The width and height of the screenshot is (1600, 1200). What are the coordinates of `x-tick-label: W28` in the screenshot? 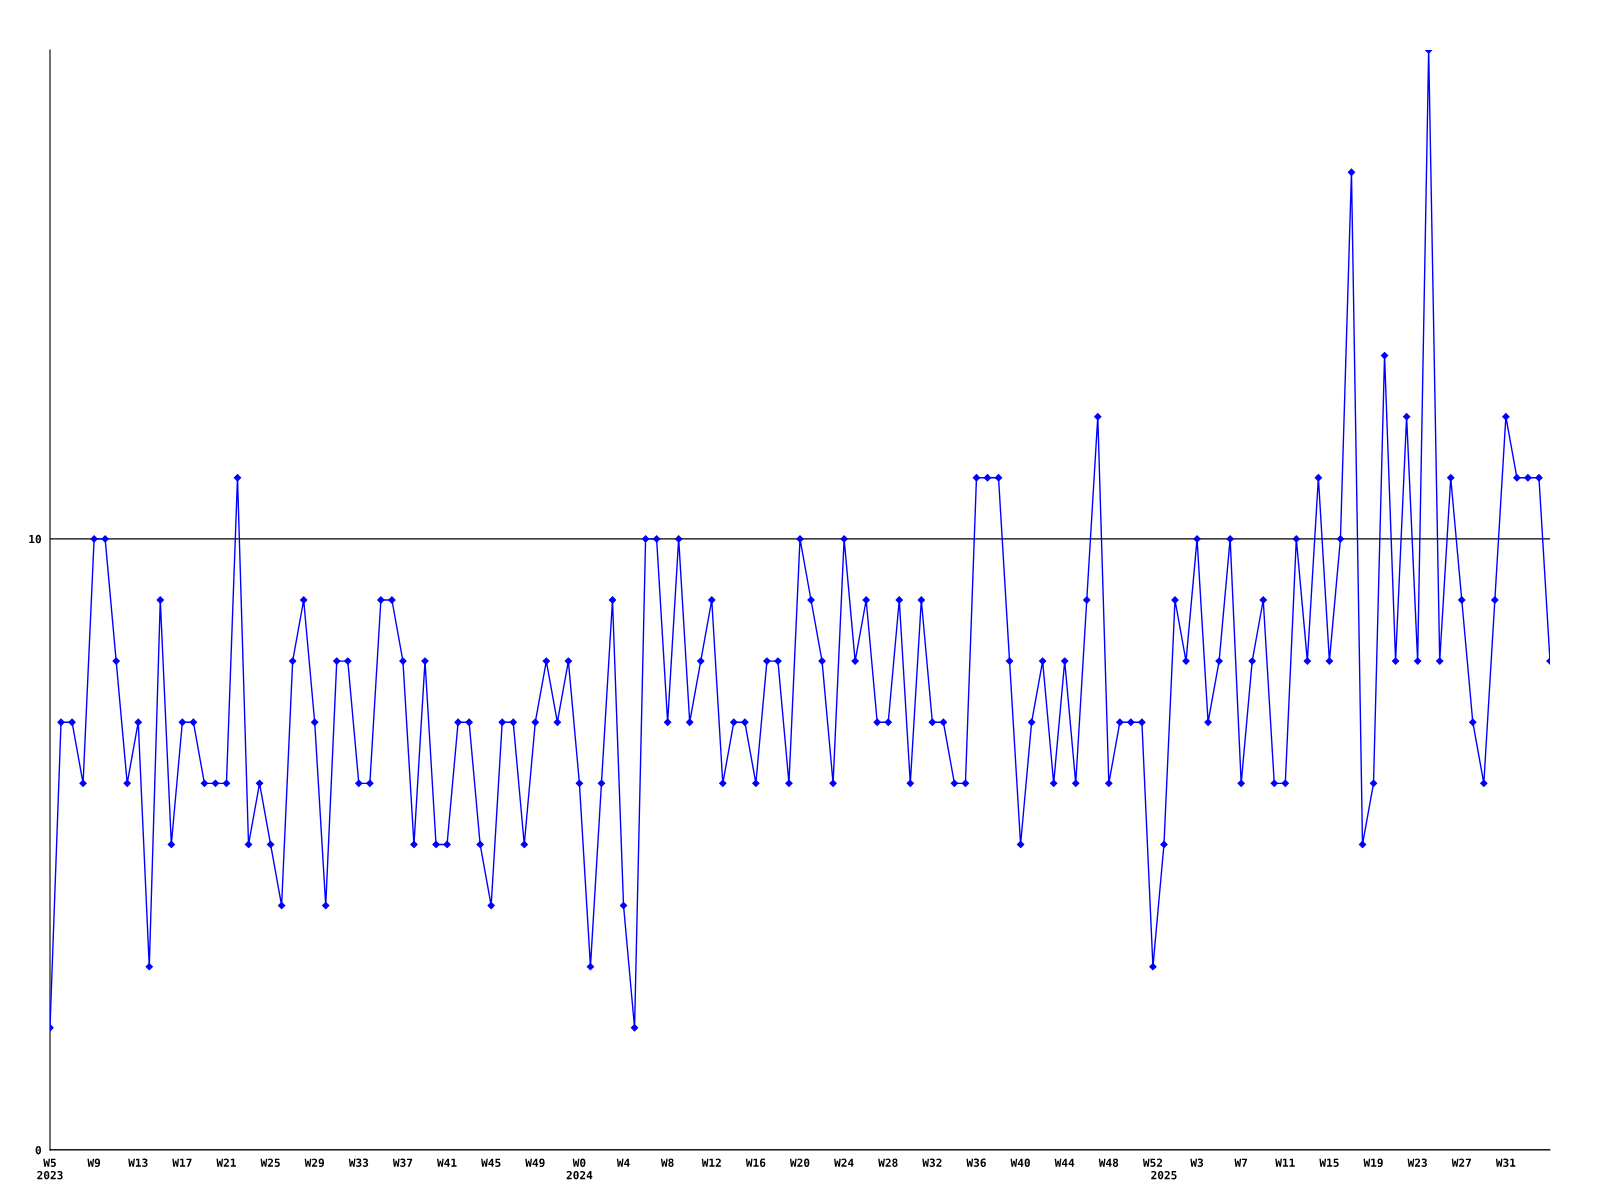 It's located at (888, 1162).